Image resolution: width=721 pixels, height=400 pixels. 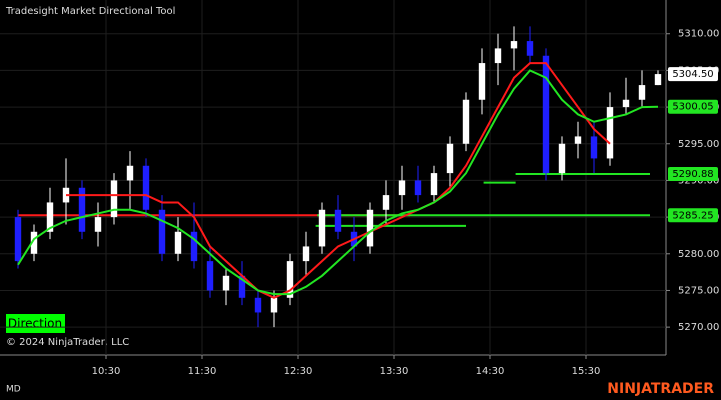 What do you see at coordinates (586, 371) in the screenshot?
I see `x-tick-label: 15:30` at bounding box center [586, 371].